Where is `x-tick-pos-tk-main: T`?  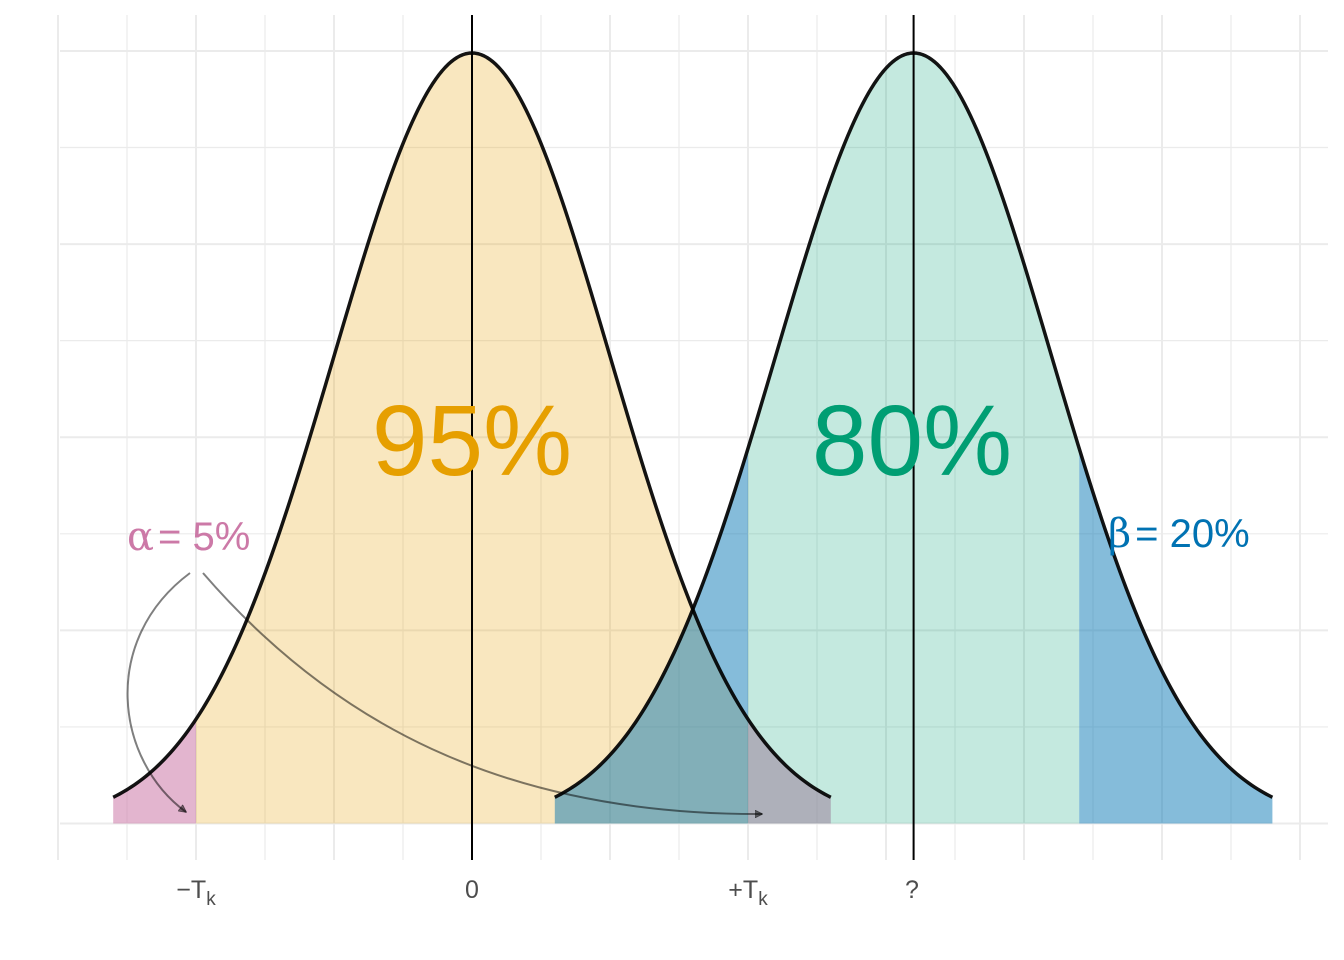
x-tick-pos-tk-main: T is located at coordinates (750, 890).